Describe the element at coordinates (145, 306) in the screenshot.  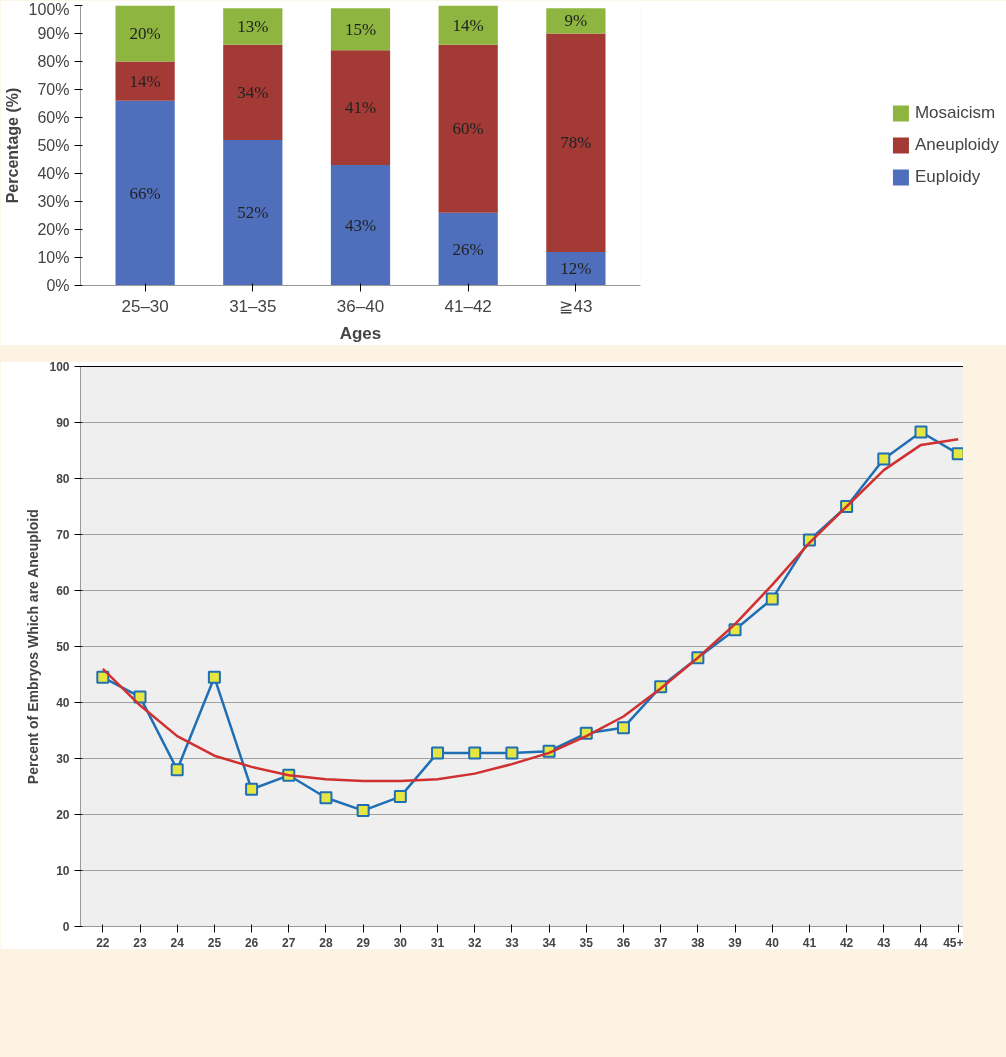
I see `x-tick-label: 25–30` at that location.